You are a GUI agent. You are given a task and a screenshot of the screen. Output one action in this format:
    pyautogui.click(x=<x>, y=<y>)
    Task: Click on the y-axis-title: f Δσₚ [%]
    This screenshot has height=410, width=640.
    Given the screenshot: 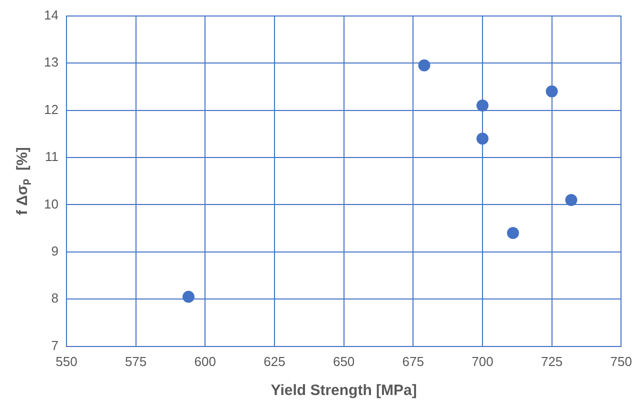 What is the action you would take?
    pyautogui.click(x=23, y=181)
    